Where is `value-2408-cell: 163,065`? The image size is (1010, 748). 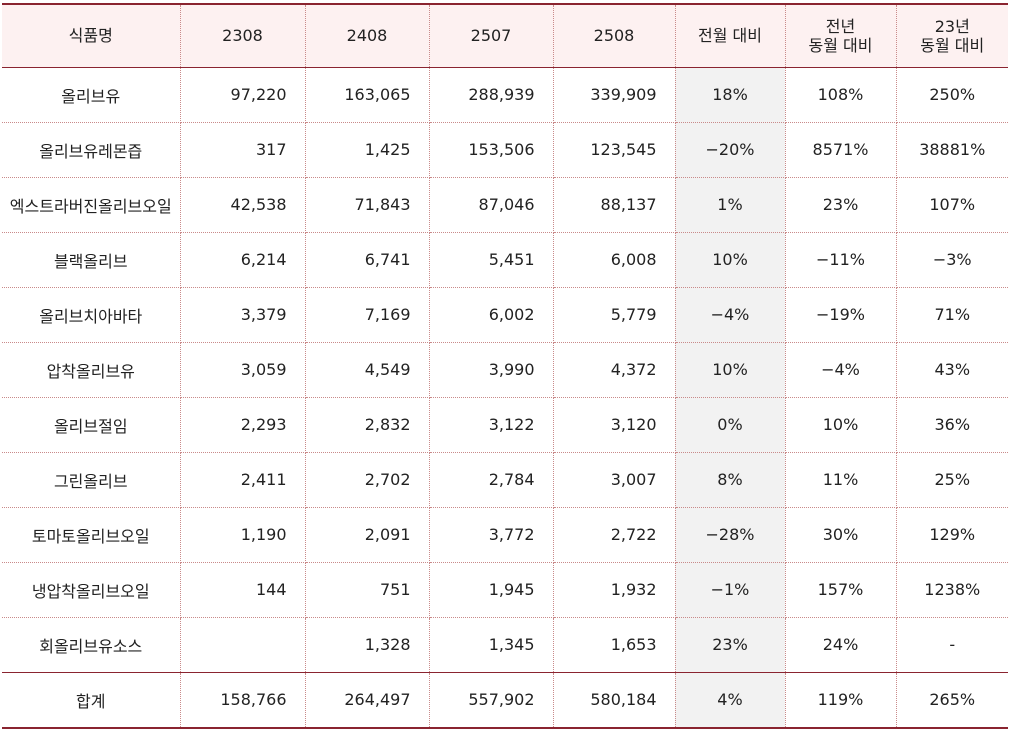
value-2408-cell: 163,065 is located at coordinates (367, 95).